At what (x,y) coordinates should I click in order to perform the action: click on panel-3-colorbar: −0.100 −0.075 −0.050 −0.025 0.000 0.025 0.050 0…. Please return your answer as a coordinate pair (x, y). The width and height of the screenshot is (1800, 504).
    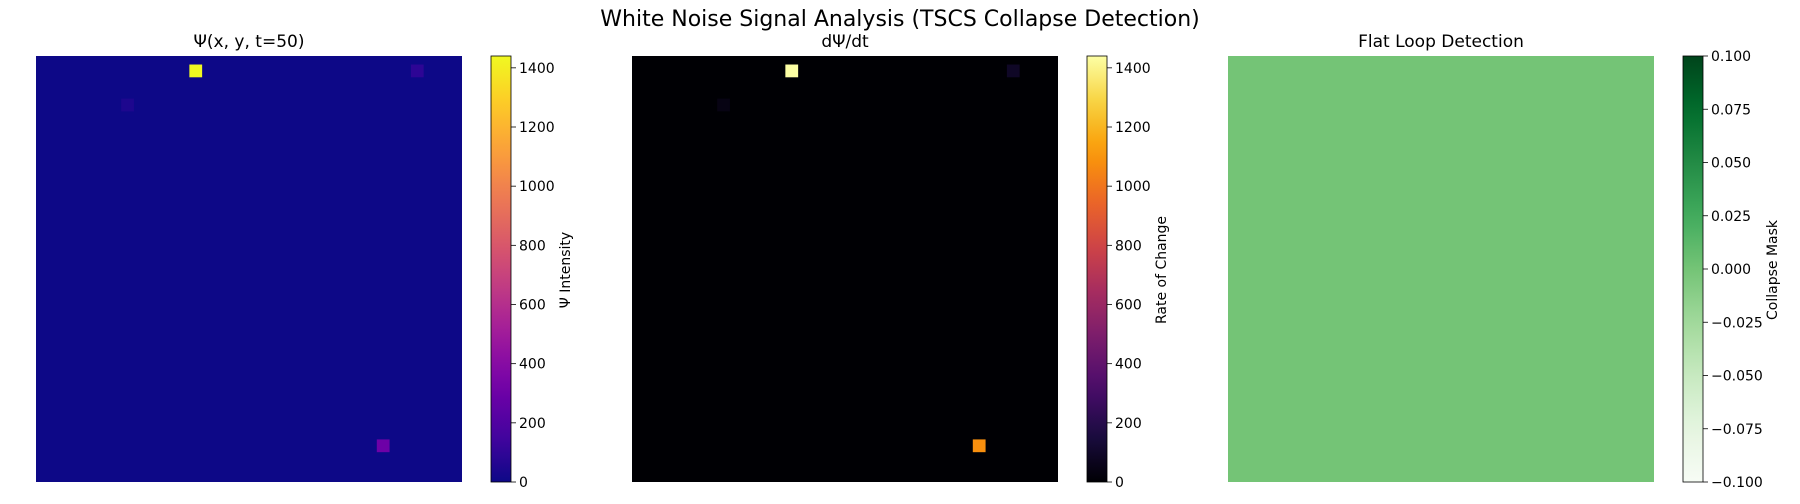
    Looking at the image, I should click on (1722, 270).